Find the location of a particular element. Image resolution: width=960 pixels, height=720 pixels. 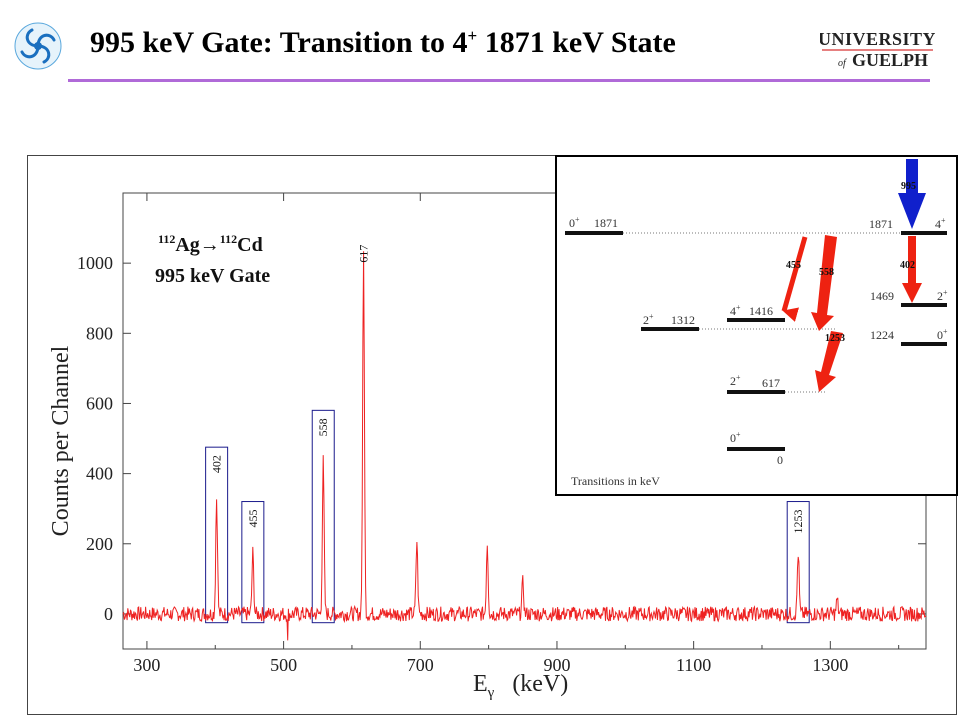

svg-text: of is located at coordinates (842, 63).